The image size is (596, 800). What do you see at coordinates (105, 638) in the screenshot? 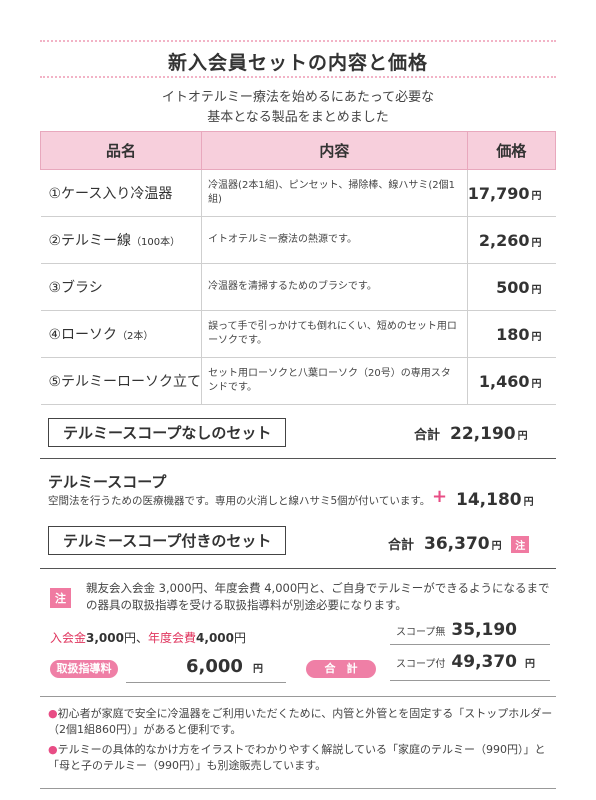
I see `entry-fee-amount: 3,000` at bounding box center [105, 638].